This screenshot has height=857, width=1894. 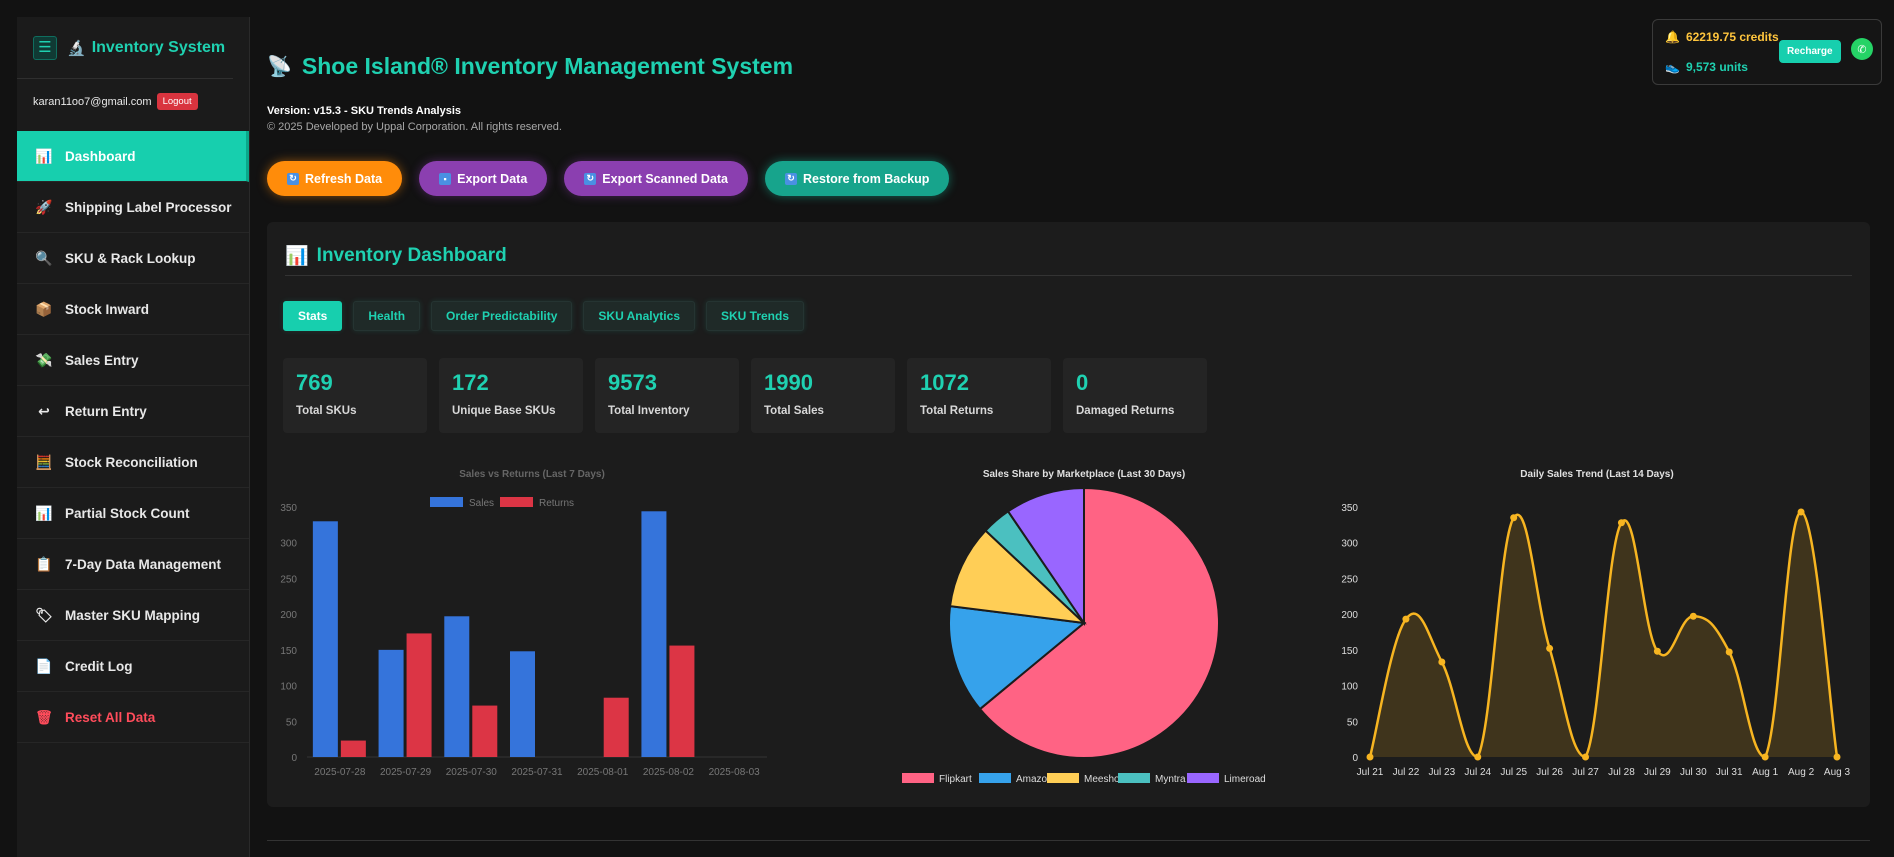 I want to click on pie-slice-limeroad, so click(x=1045, y=556).